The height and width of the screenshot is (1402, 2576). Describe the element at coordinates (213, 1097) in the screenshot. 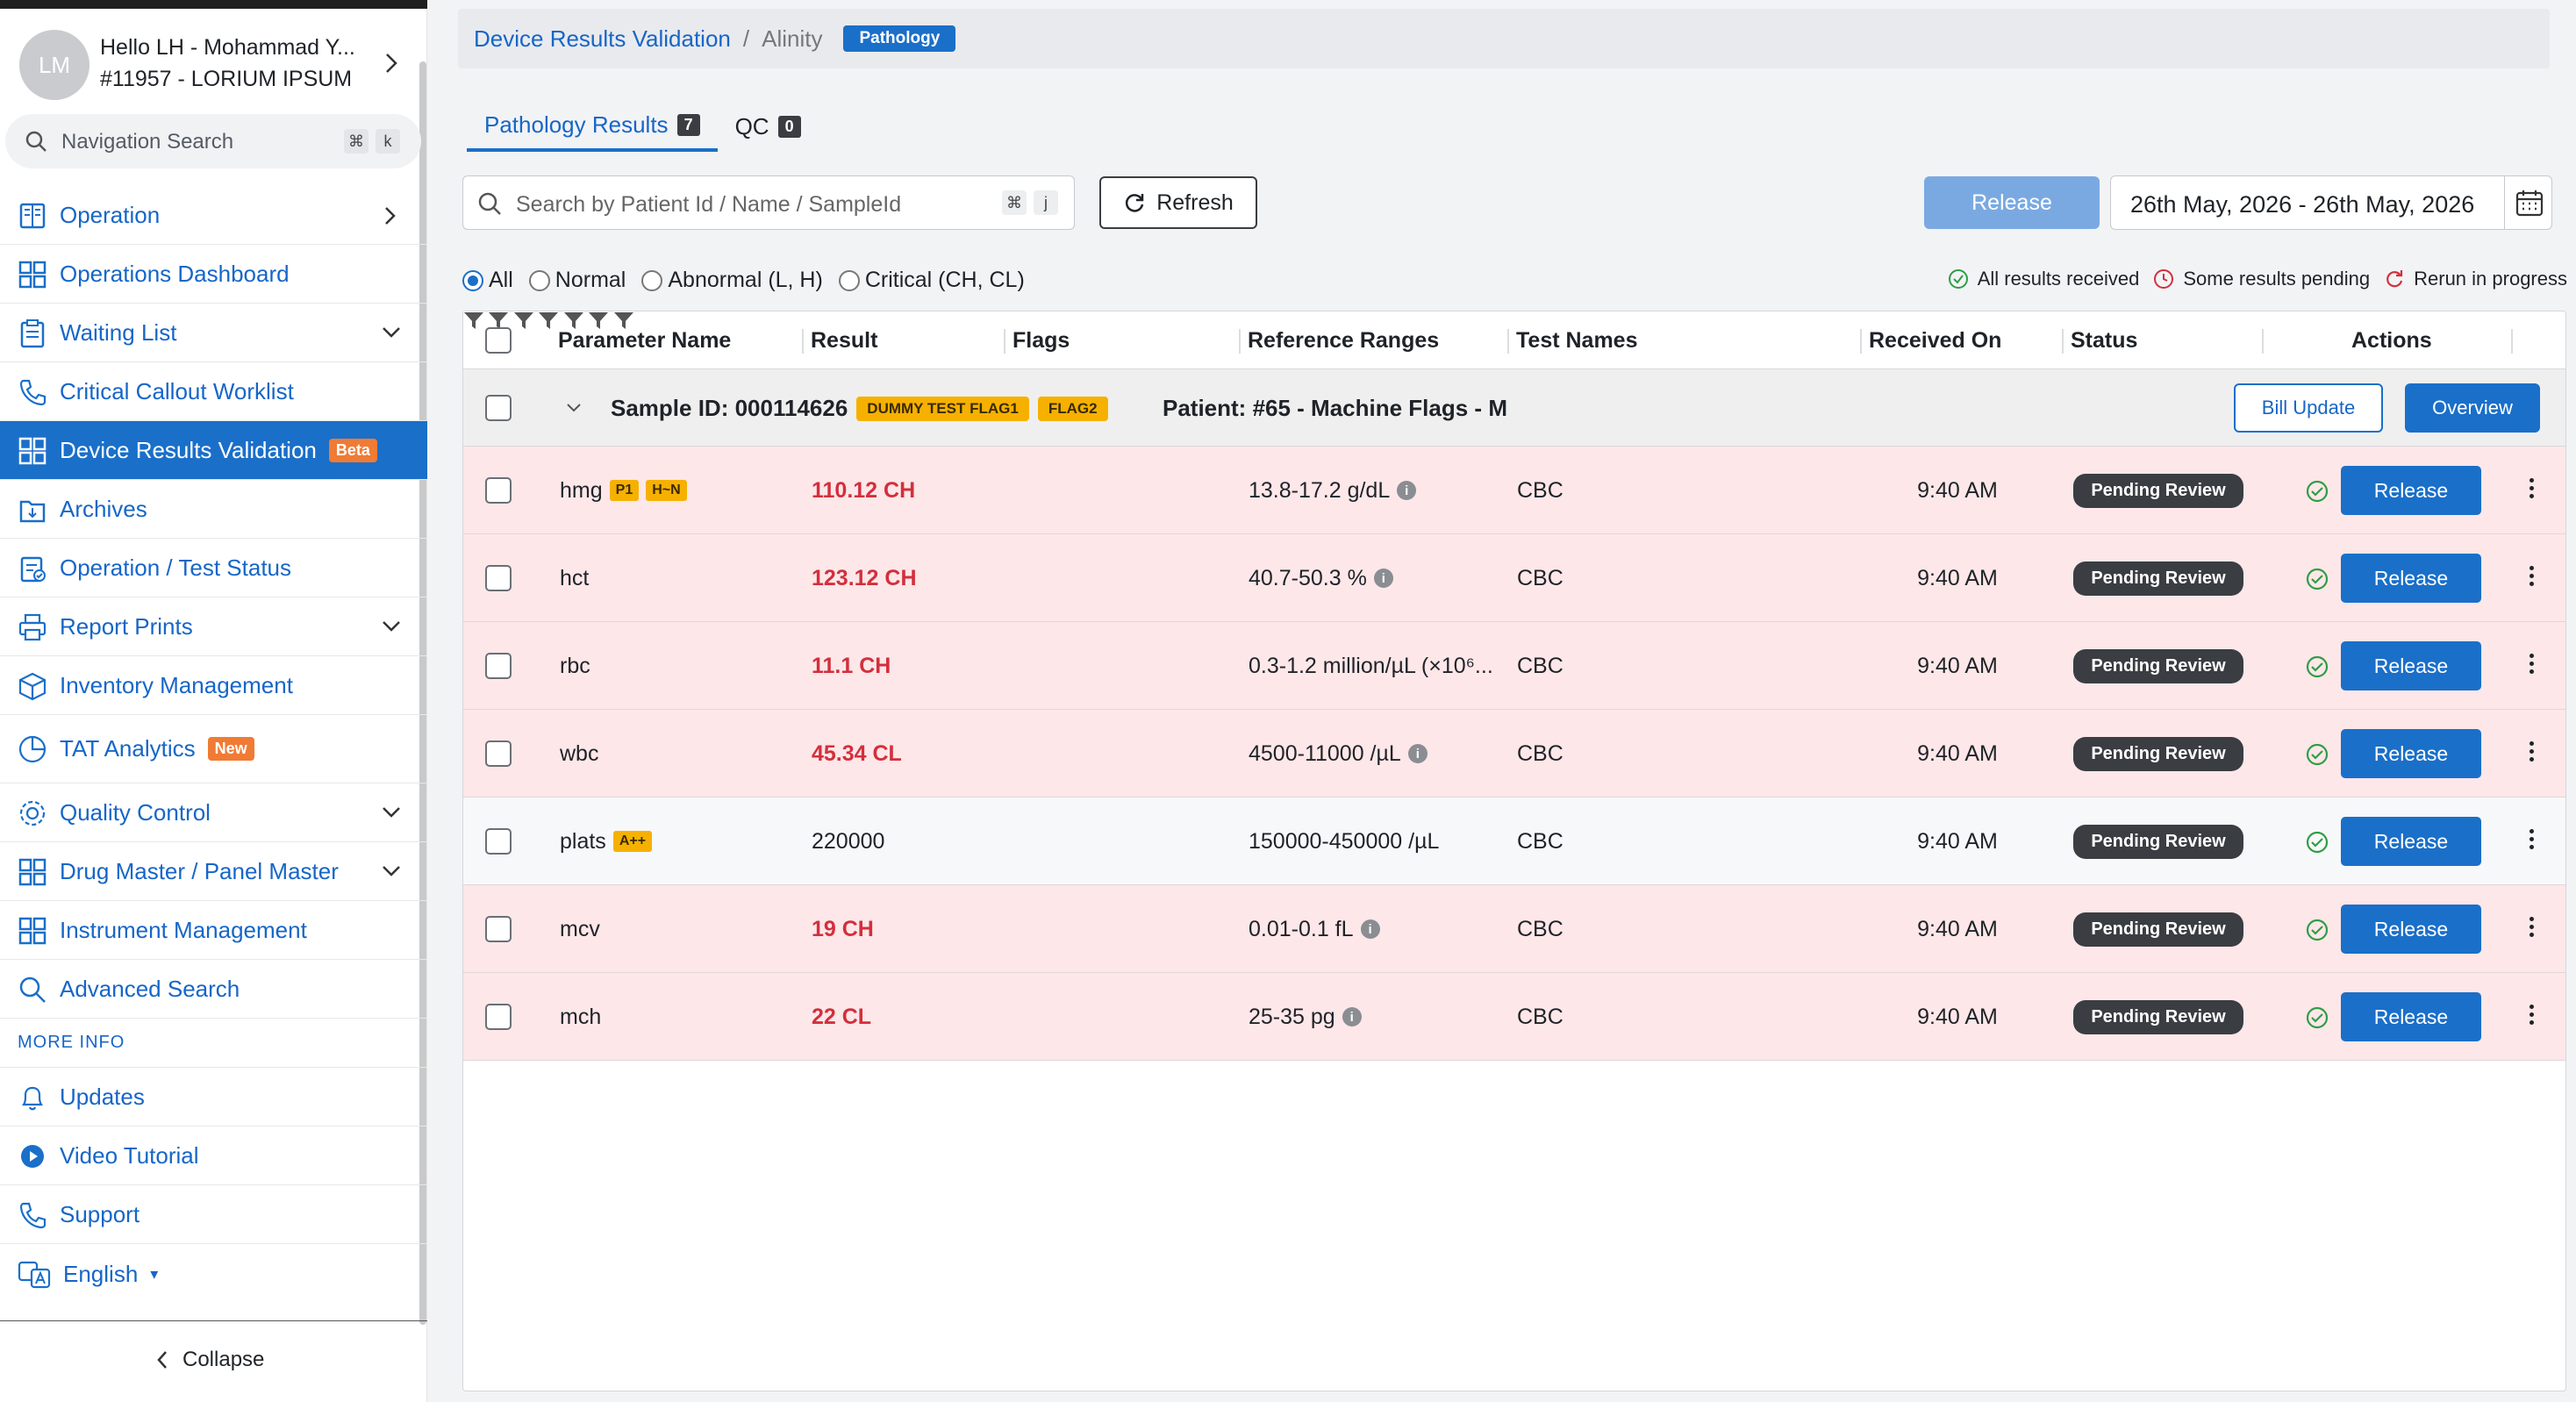

I see `sidebar-item-updates: Updates` at that location.